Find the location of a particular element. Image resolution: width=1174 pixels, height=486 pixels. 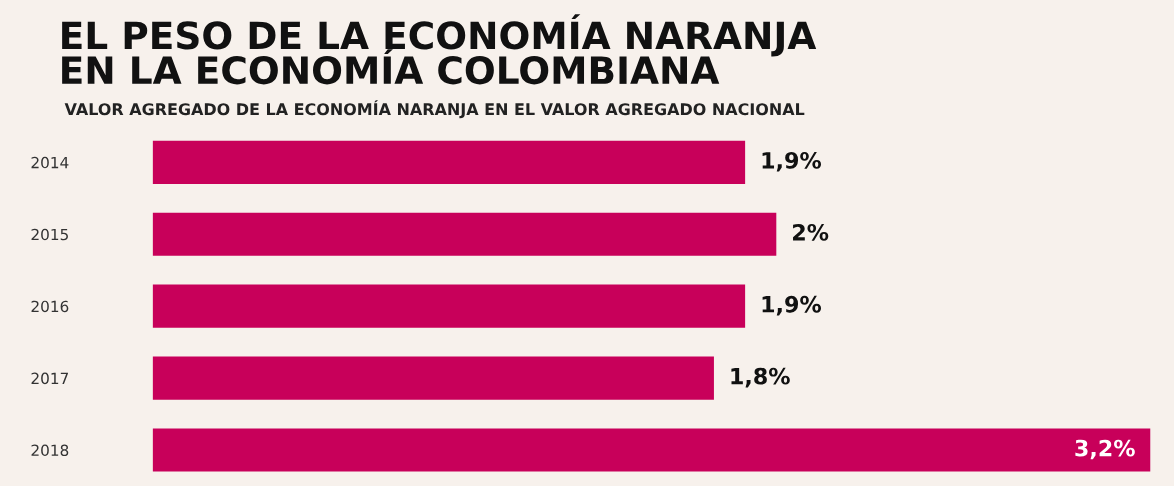

y-tick-label: 2017 is located at coordinates (49, 378).